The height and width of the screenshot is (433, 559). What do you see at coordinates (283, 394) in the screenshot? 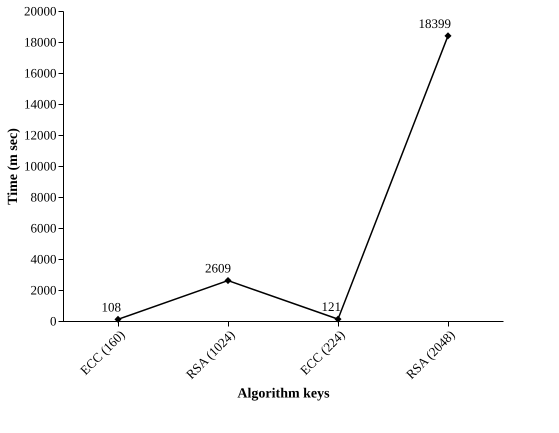
I see `x-axis-title: Algorithm keys` at bounding box center [283, 394].